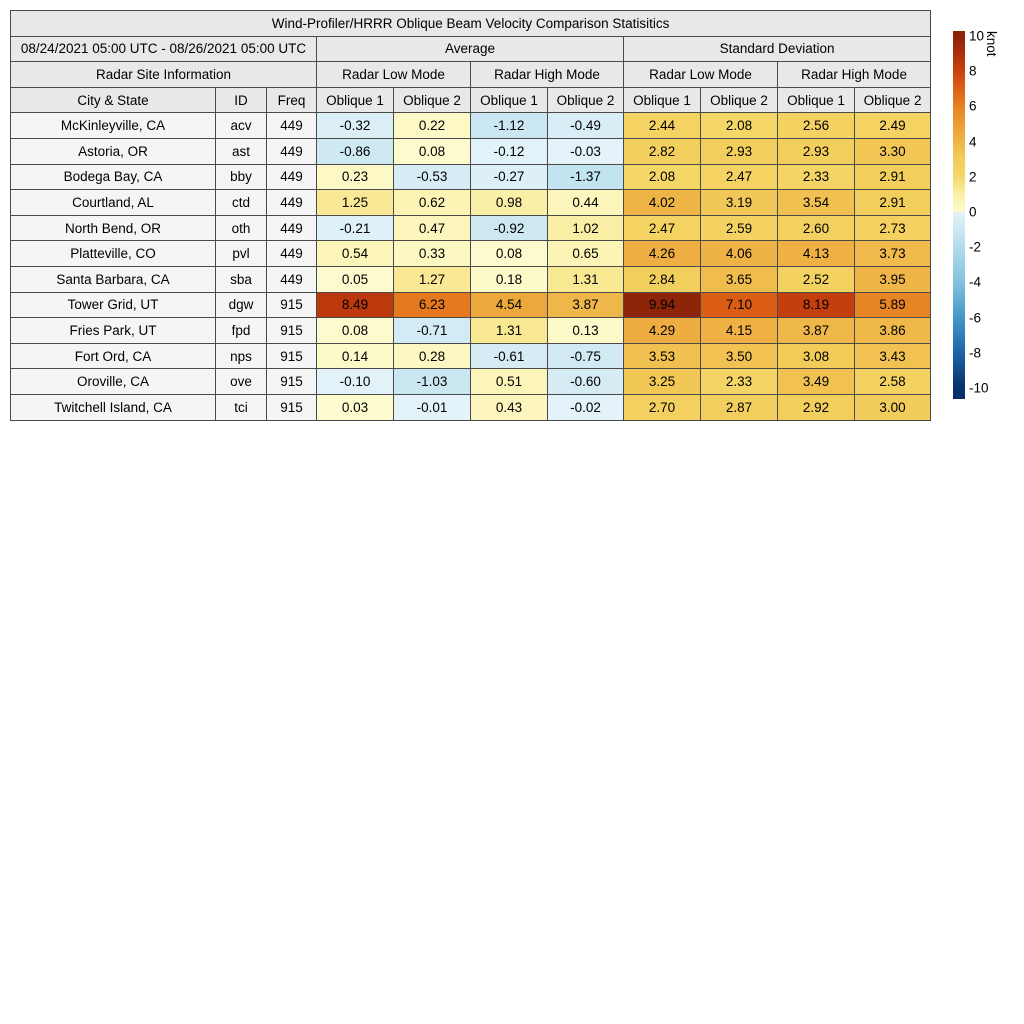  I want to click on city-cell: Bodega Bay, CA, so click(113, 177).